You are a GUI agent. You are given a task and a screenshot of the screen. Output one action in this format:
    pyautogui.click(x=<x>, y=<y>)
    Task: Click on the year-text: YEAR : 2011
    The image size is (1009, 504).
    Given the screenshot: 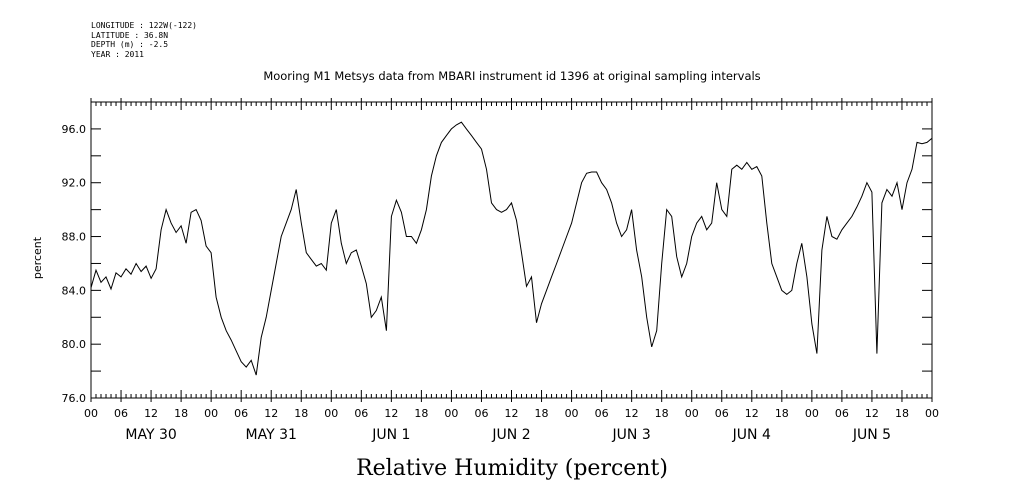 What is the action you would take?
    pyautogui.click(x=117, y=54)
    